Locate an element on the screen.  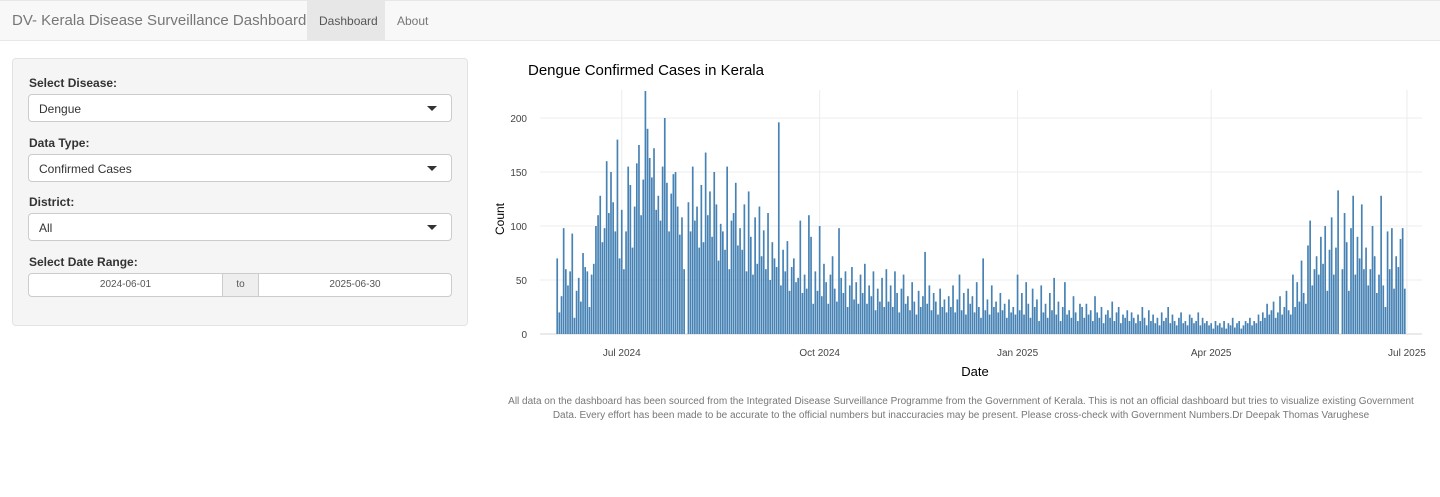
disease-select: Dengue is located at coordinates (240, 108).